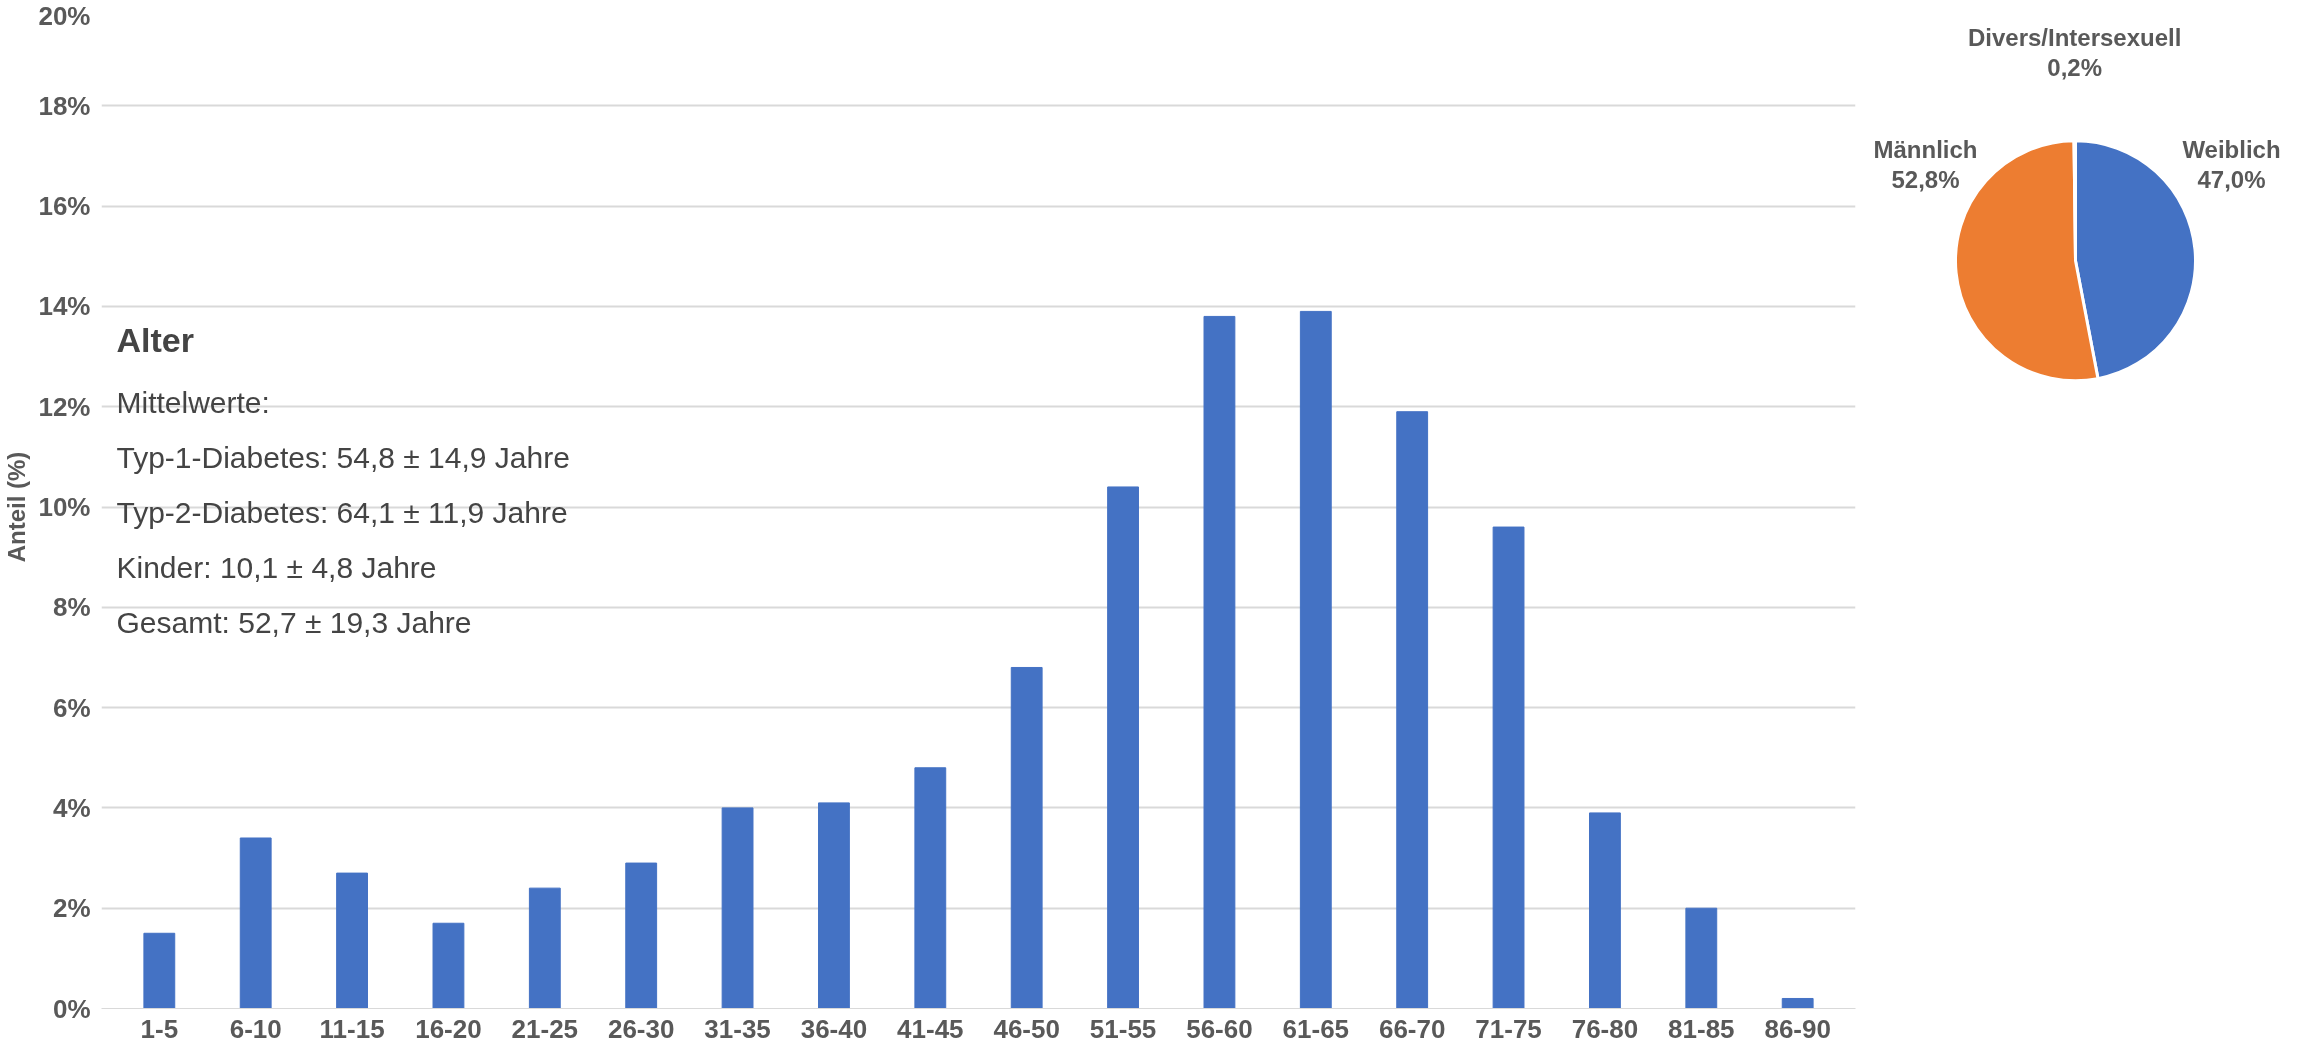  What do you see at coordinates (1219, 1028) in the screenshot?
I see `x-tick-label: 56-60` at bounding box center [1219, 1028].